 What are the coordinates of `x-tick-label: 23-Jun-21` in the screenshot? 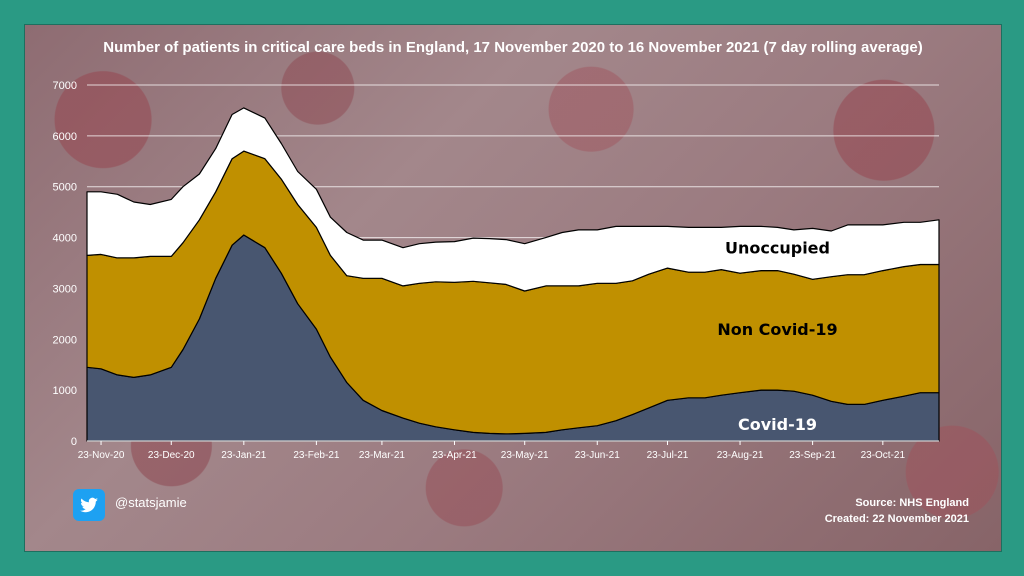 It's located at (597, 455).